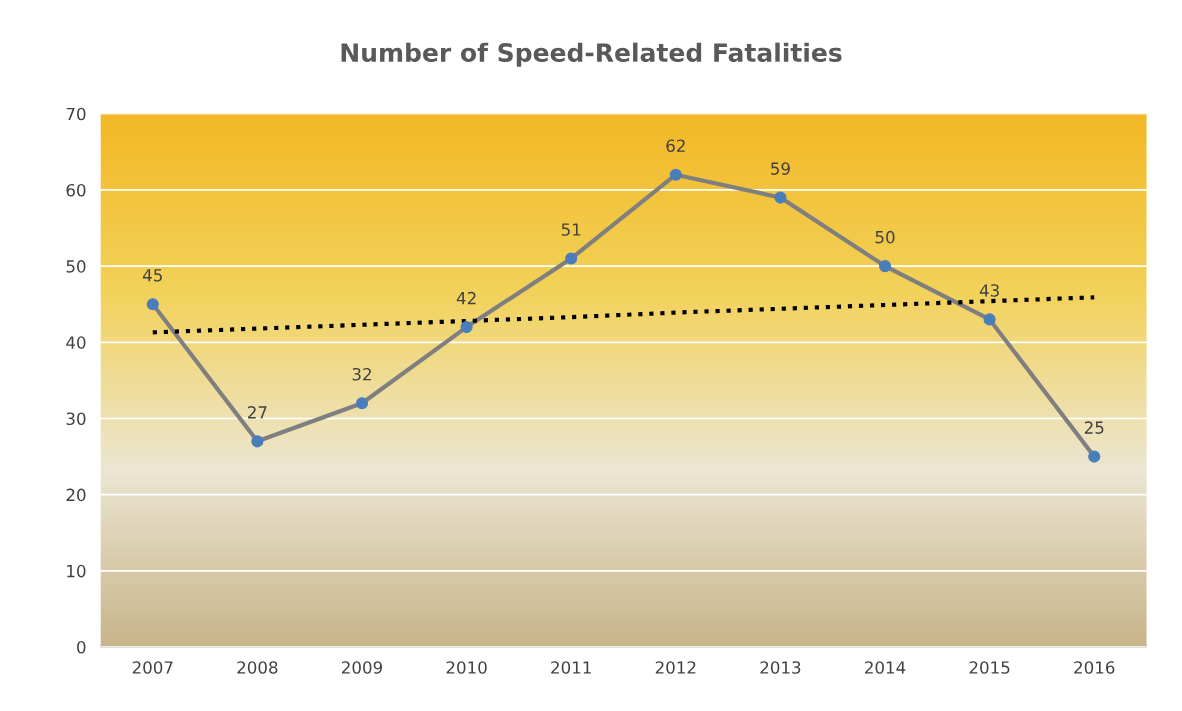 This screenshot has height=711, width=1182. I want to click on data-label: 59, so click(780, 168).